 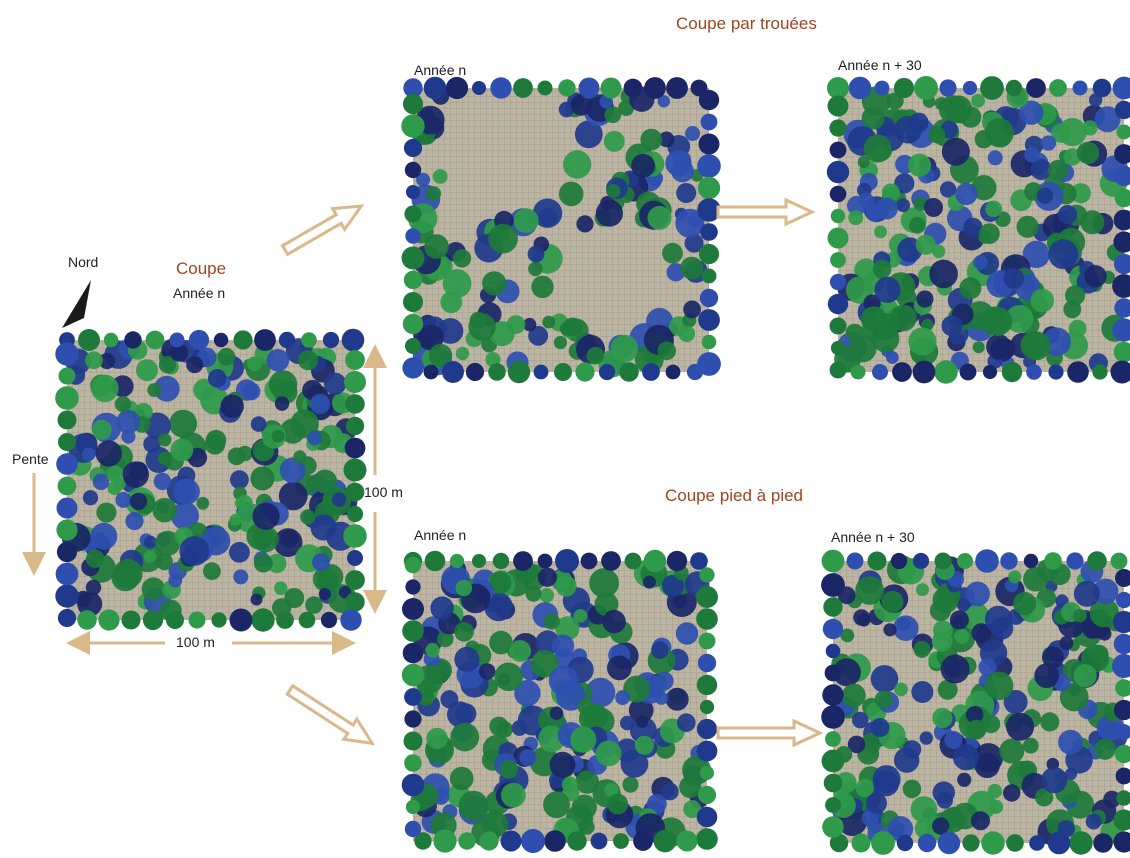 I want to click on plot-gap-year-n, so click(x=561, y=230).